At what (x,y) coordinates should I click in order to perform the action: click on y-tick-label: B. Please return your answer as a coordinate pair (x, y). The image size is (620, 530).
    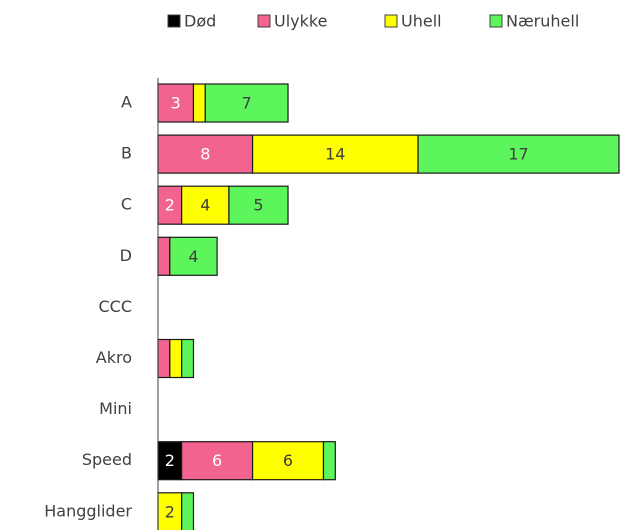
    Looking at the image, I should click on (126, 153).